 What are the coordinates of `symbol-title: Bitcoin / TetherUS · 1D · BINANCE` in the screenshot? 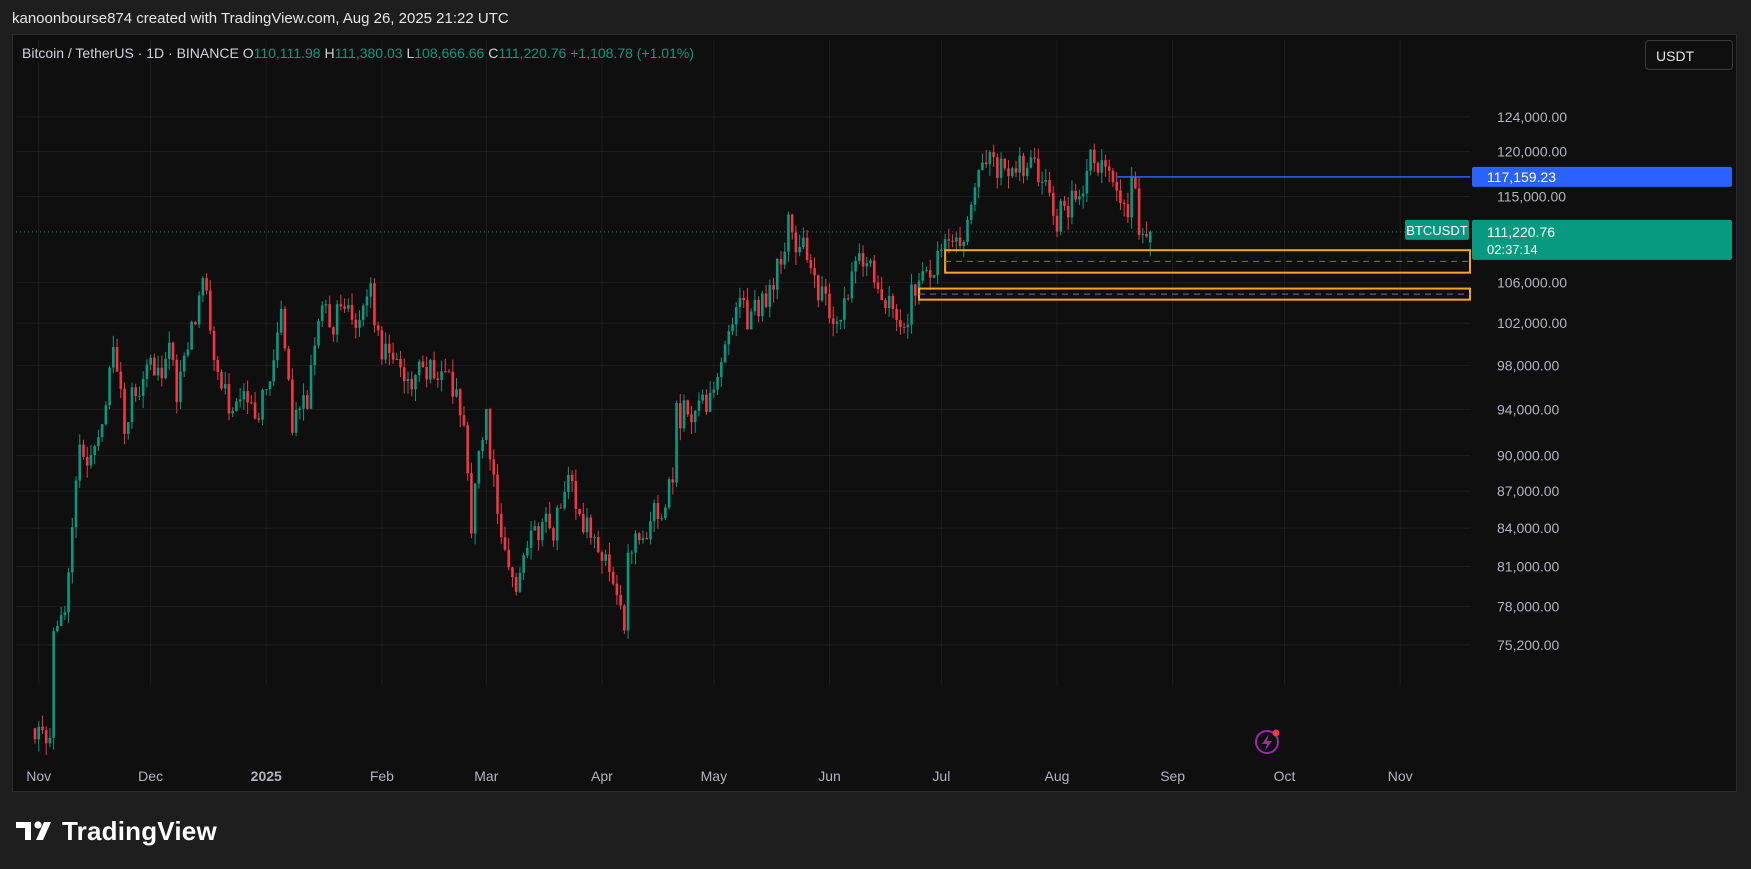 It's located at (130, 53).